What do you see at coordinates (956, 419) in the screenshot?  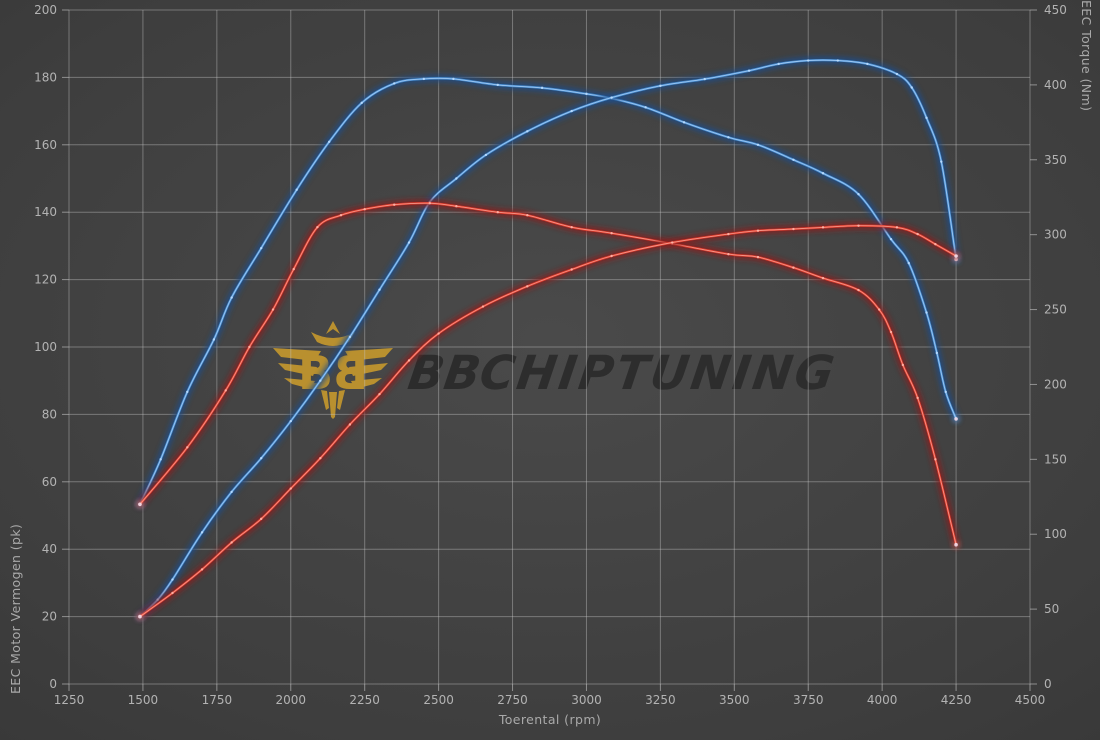 I see `series-blue-torque-endpoint` at bounding box center [956, 419].